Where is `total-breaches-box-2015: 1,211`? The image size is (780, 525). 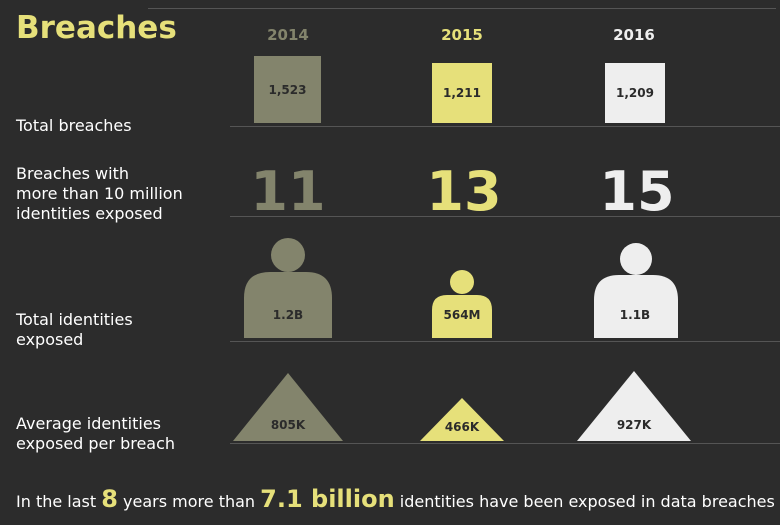
total-breaches-box-2015: 1,211 is located at coordinates (462, 93).